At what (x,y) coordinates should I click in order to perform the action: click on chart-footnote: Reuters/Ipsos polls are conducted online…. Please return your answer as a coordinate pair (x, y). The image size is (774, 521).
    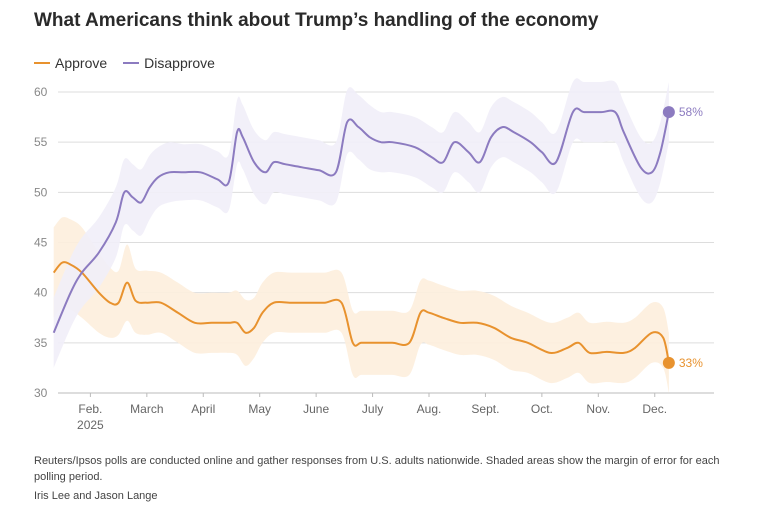
    Looking at the image, I should click on (377, 469).